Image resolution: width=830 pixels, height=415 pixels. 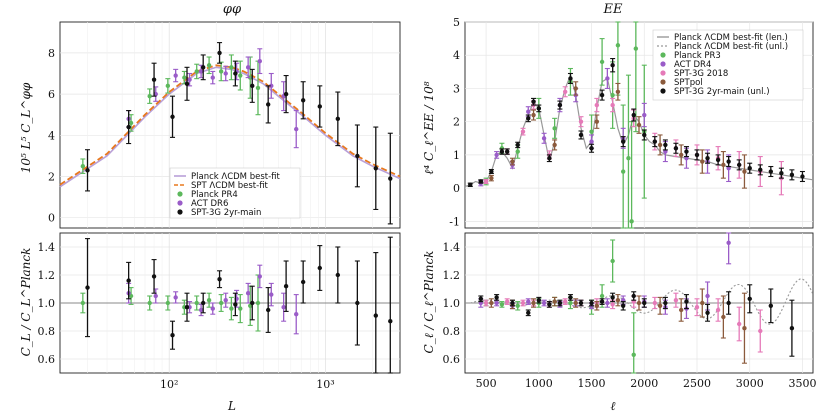 What do you see at coordinates (231, 406) in the screenshot?
I see `x-label-phiphi: L` at bounding box center [231, 406].